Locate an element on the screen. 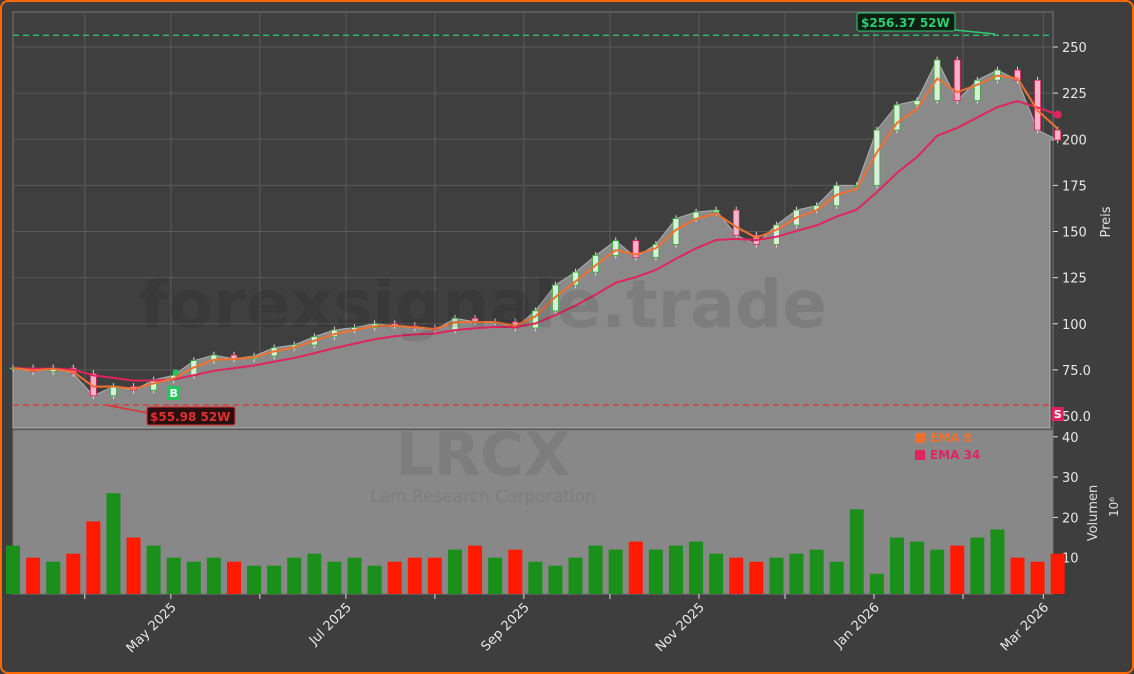 This screenshot has width=1134, height=674. sell-marker-label: S is located at coordinates (1058, 414).